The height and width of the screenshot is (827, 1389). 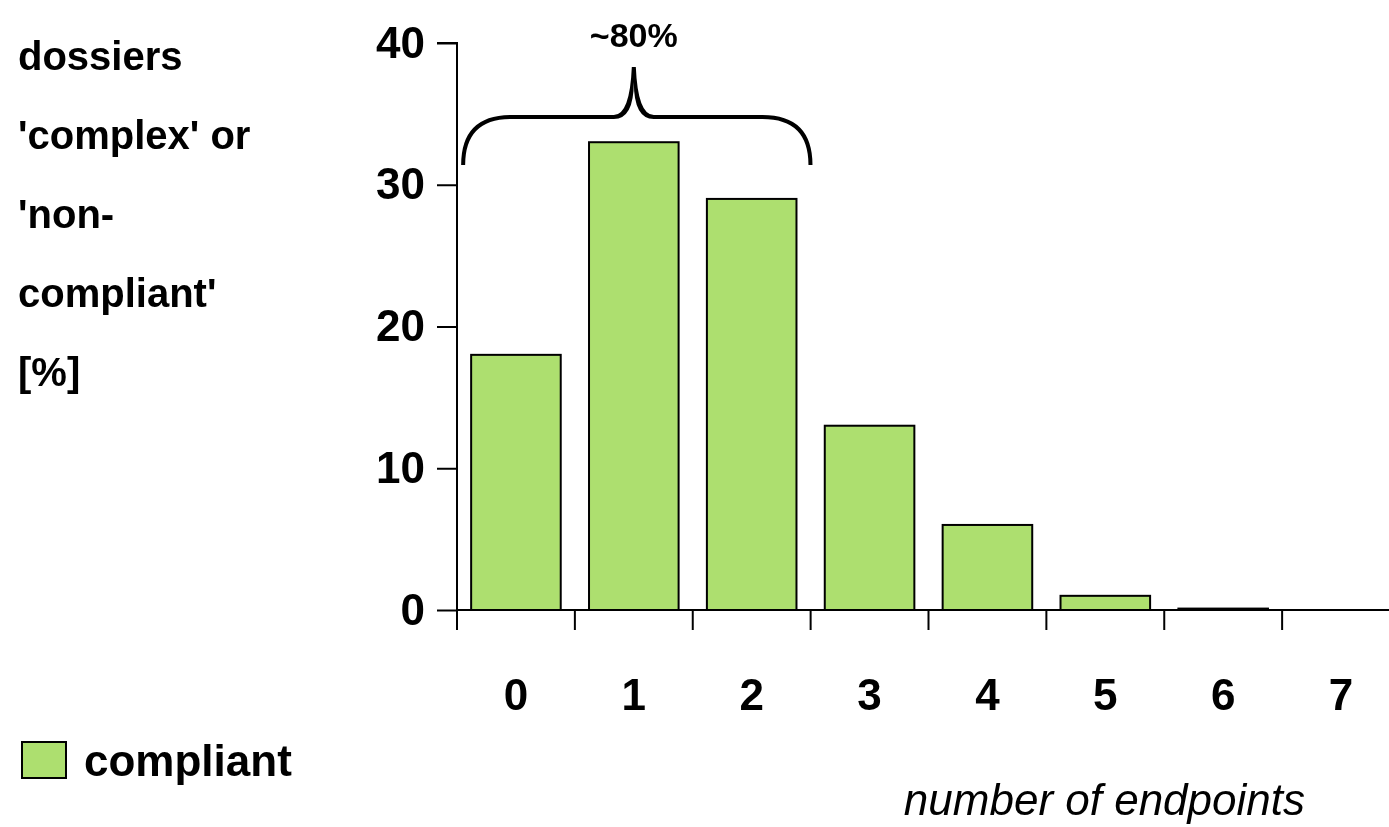 What do you see at coordinates (633, 35) in the screenshot?
I see `annotation: ~80%` at bounding box center [633, 35].